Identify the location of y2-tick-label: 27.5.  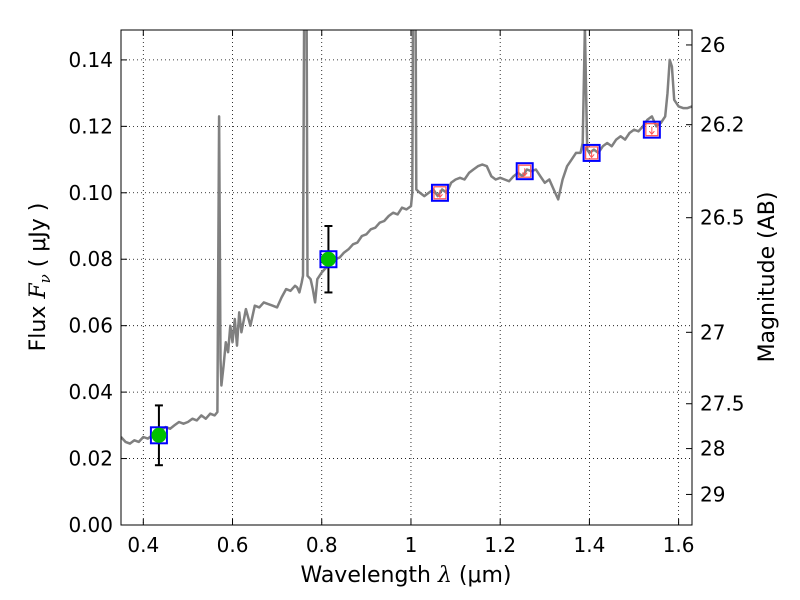
(722, 404).